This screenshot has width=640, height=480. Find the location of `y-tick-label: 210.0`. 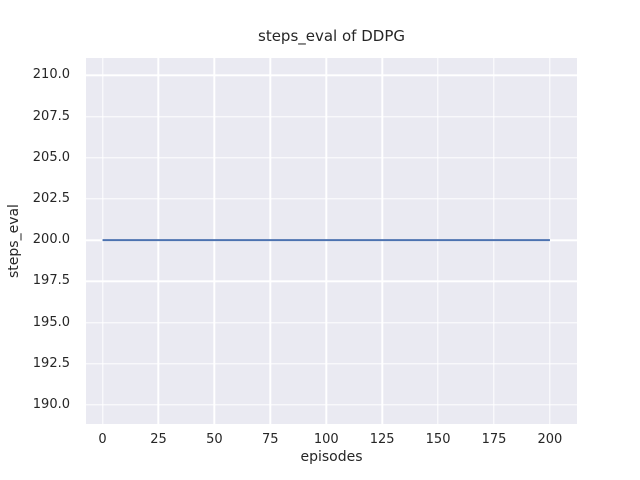

y-tick-label: 210.0 is located at coordinates (51, 75).